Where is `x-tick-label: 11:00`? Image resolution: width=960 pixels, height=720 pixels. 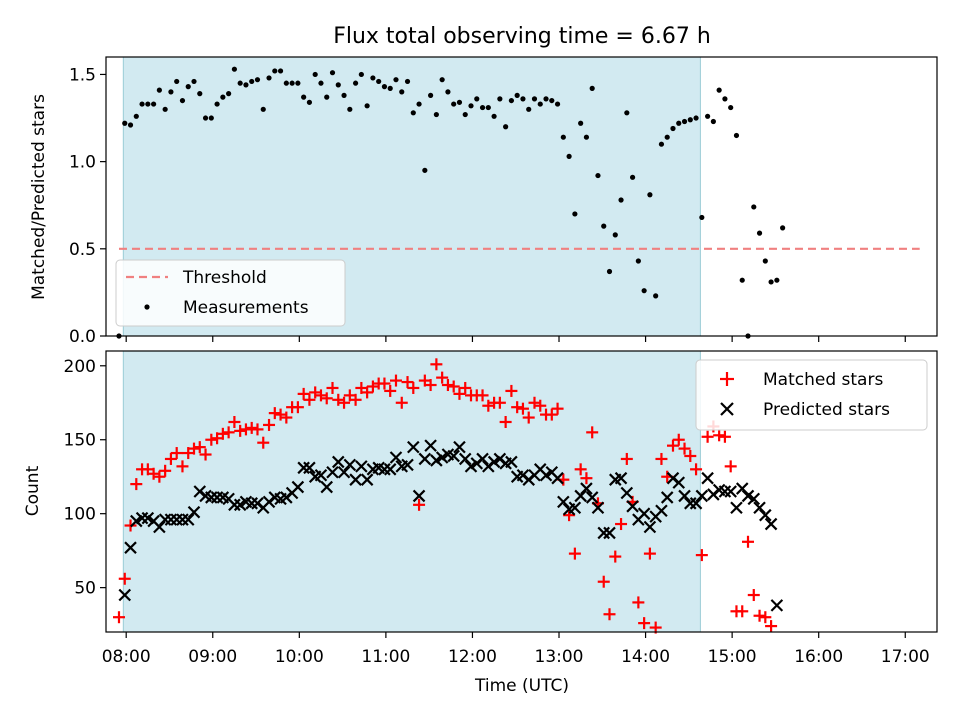 x-tick-label: 11:00 is located at coordinates (385, 657).